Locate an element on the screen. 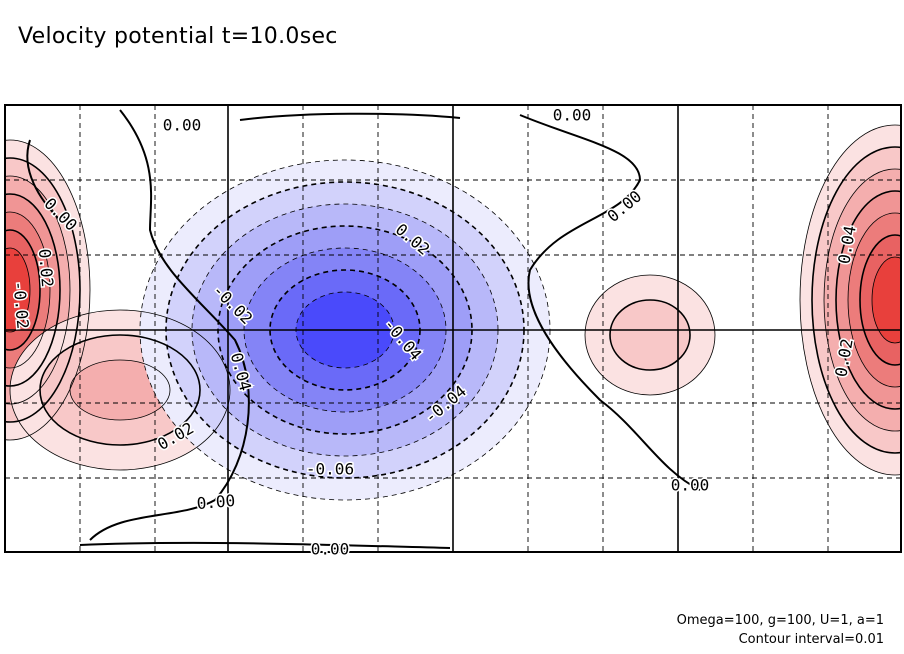  lower-left-positive-contour is located at coordinates (120, 390).